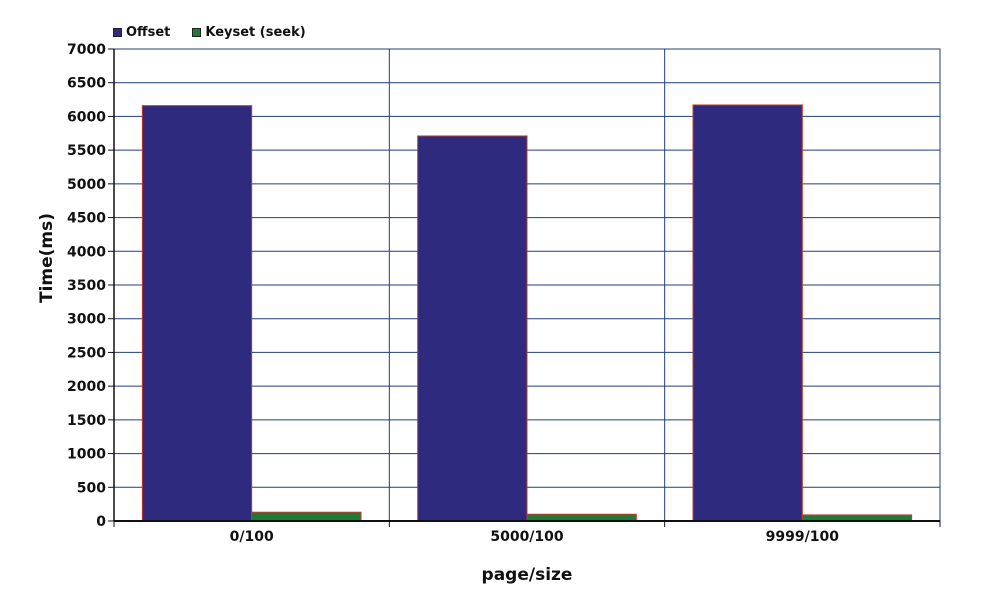 The height and width of the screenshot is (592, 993). I want to click on legend-swatch-offset, so click(117, 32).